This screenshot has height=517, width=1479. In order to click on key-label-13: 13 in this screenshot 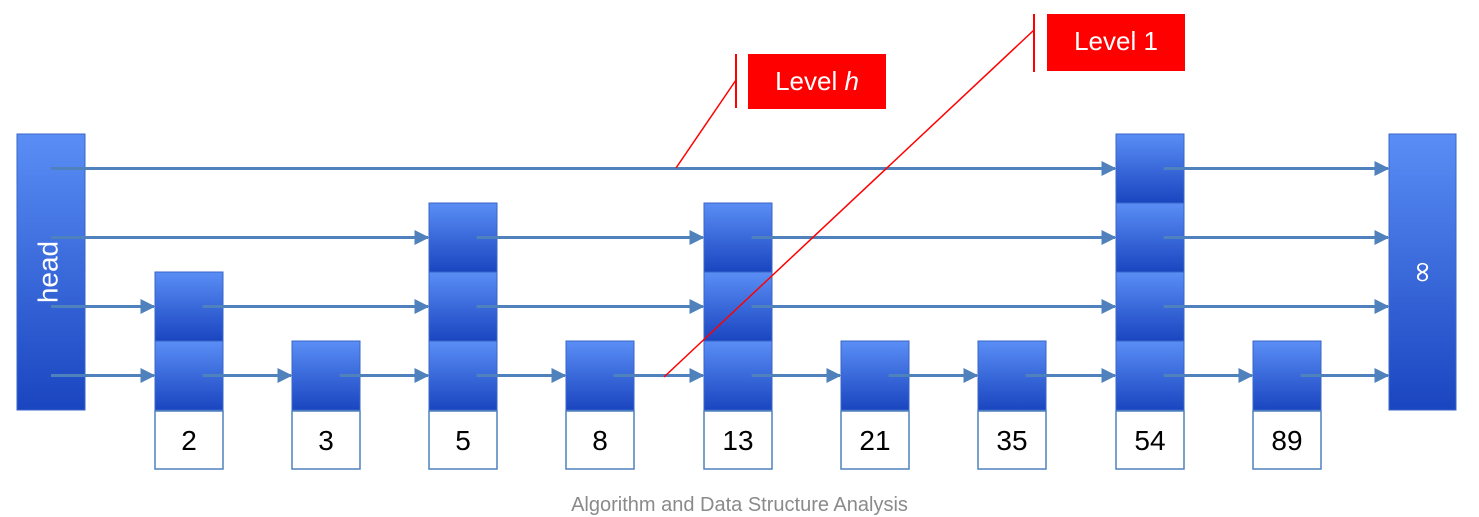, I will do `click(737, 440)`.